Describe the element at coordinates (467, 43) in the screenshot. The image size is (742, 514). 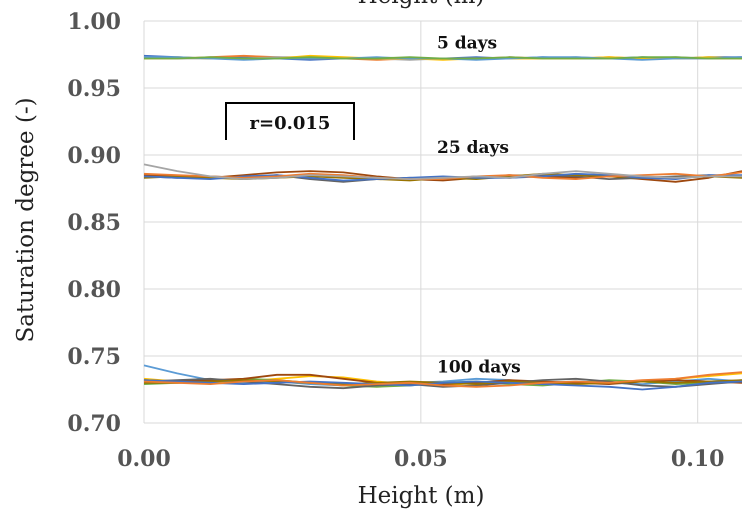
I see `annotation-label: 5 days` at that location.